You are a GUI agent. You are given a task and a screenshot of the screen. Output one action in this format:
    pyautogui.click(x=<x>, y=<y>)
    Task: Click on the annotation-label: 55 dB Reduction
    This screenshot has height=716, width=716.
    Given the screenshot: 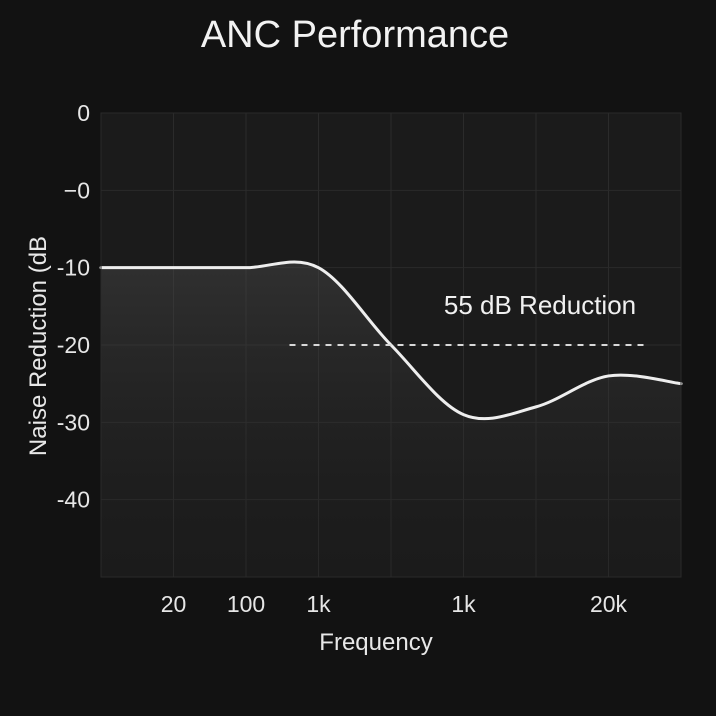 What is the action you would take?
    pyautogui.click(x=540, y=305)
    